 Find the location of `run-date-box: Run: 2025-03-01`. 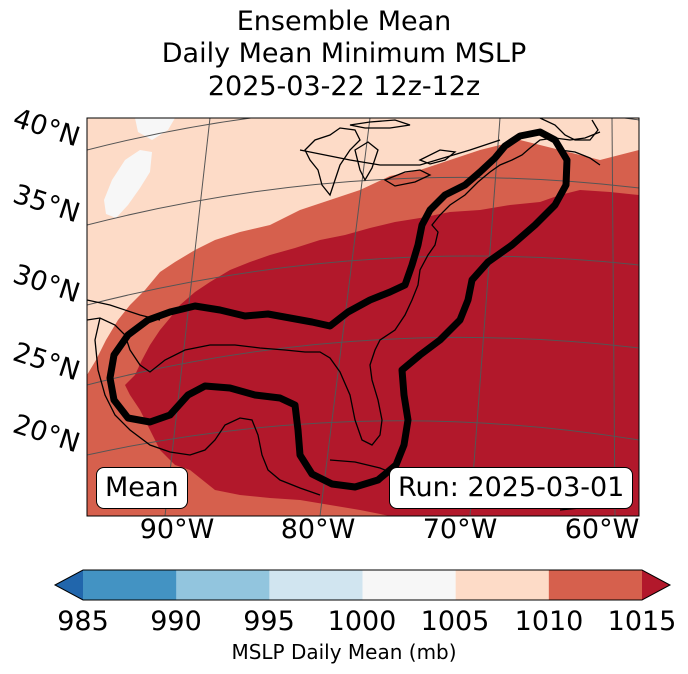

run-date-box: Run: 2025-03-01 is located at coordinates (511, 488).